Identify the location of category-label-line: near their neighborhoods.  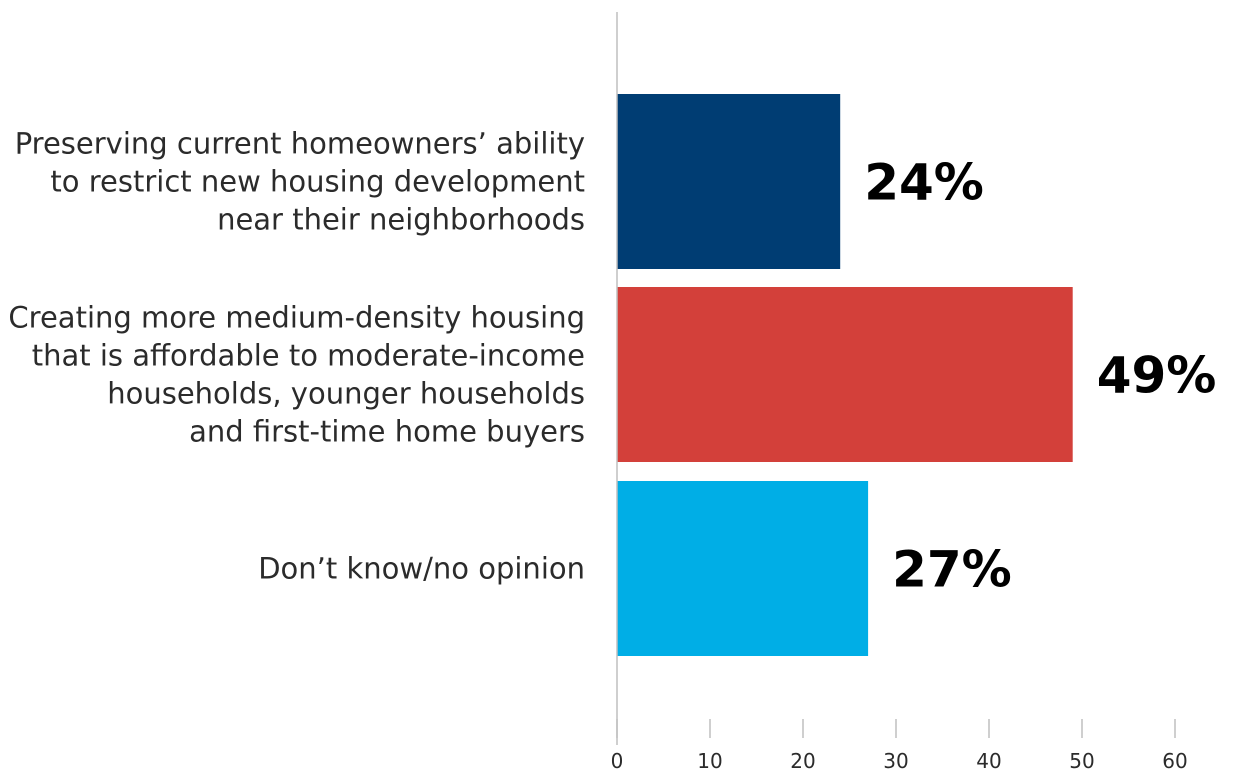
(401, 220).